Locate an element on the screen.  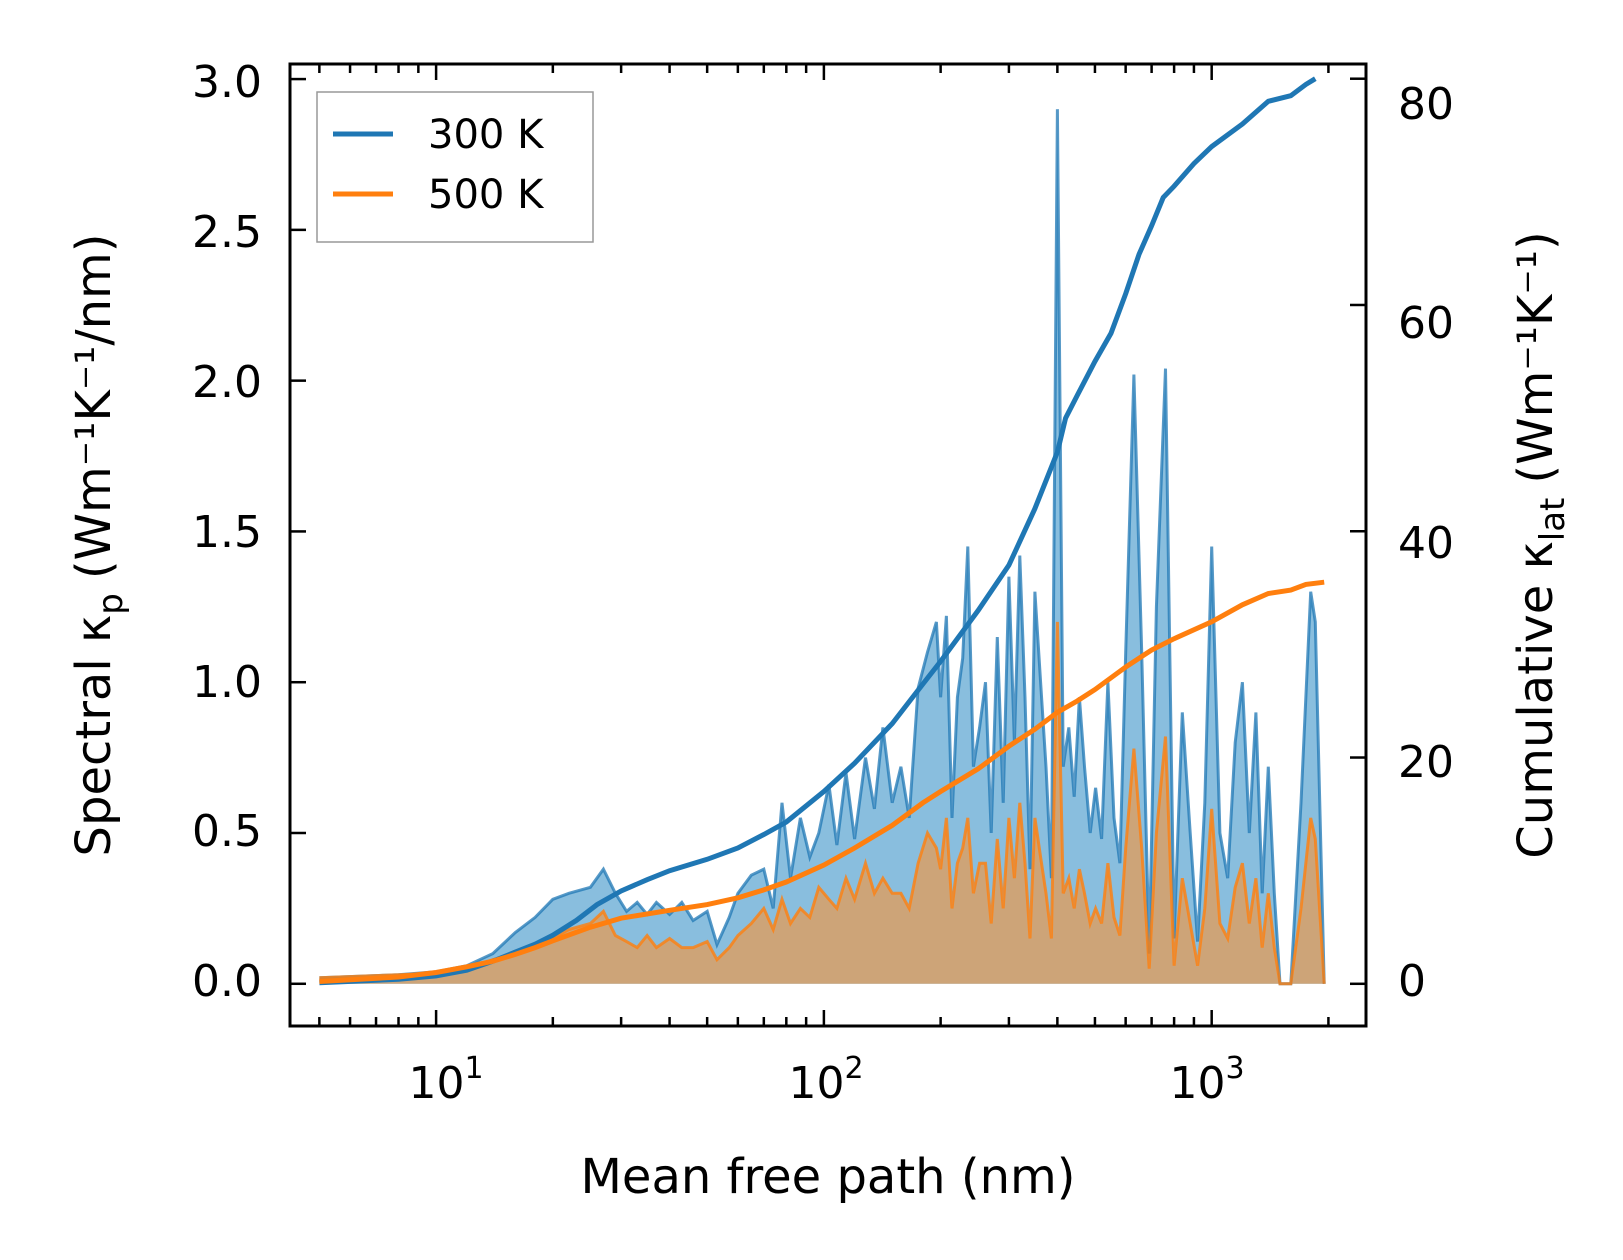
legend-box is located at coordinates (455, 167).